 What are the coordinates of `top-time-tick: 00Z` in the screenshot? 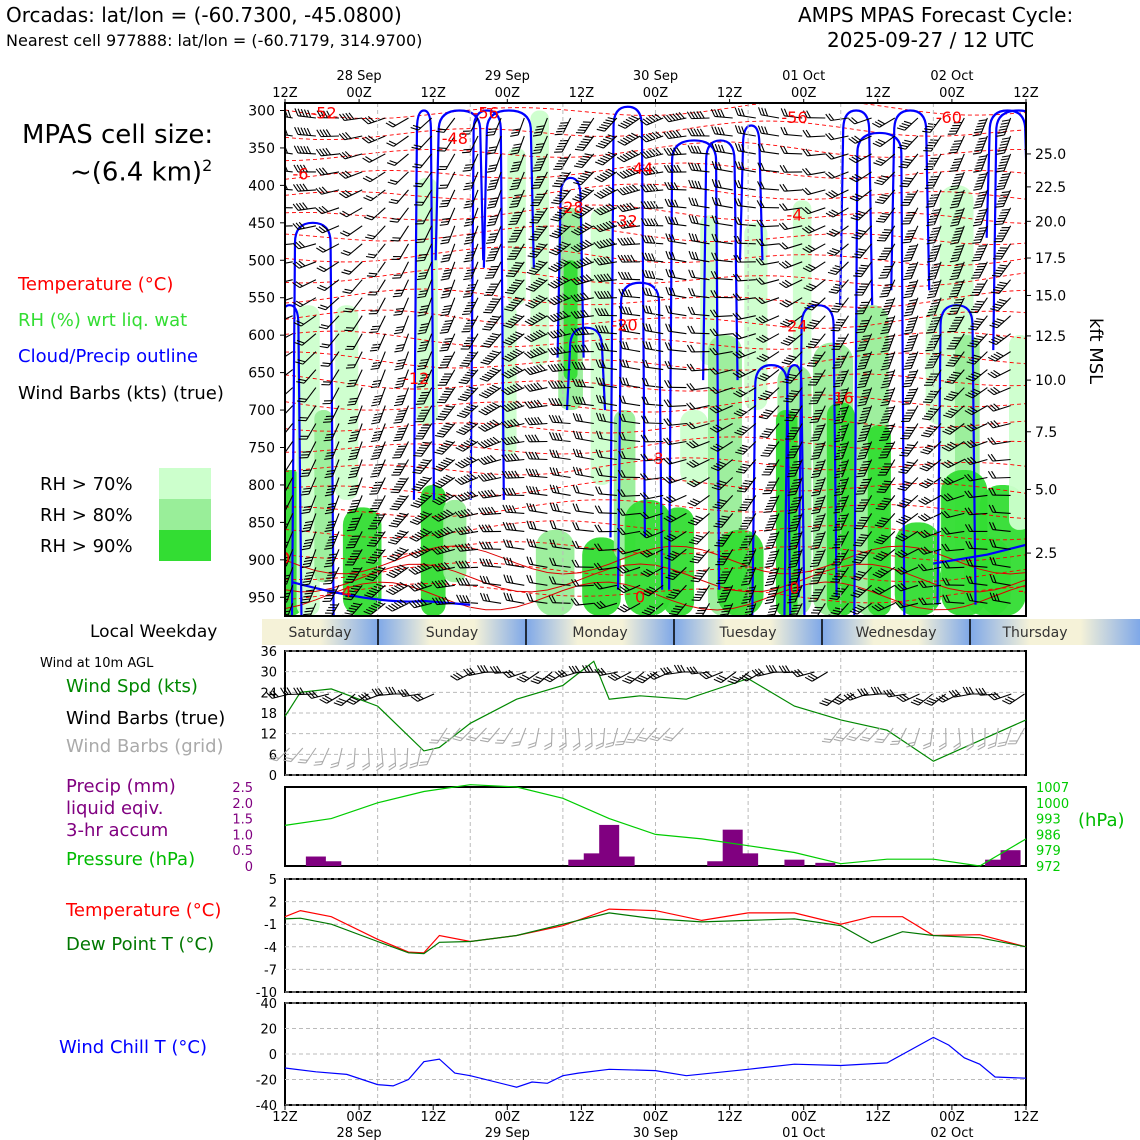 It's located at (656, 93).